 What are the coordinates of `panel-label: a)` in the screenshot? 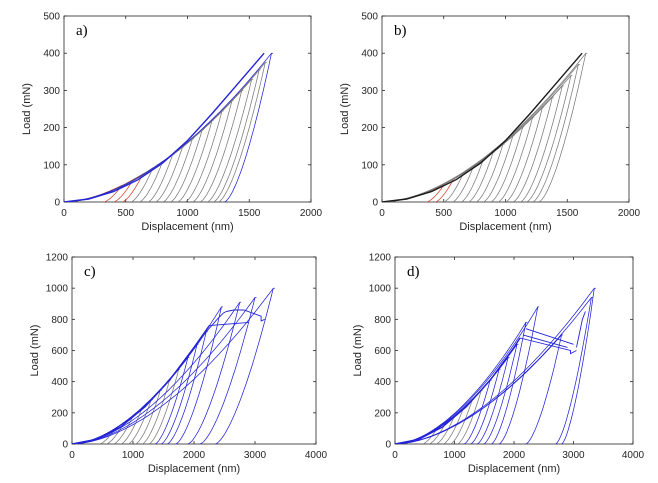 It's located at (82, 31).